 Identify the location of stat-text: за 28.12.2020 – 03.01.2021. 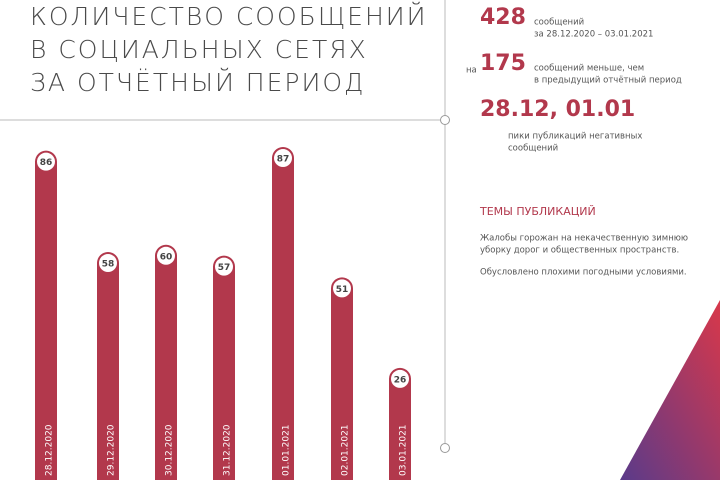
(593, 35).